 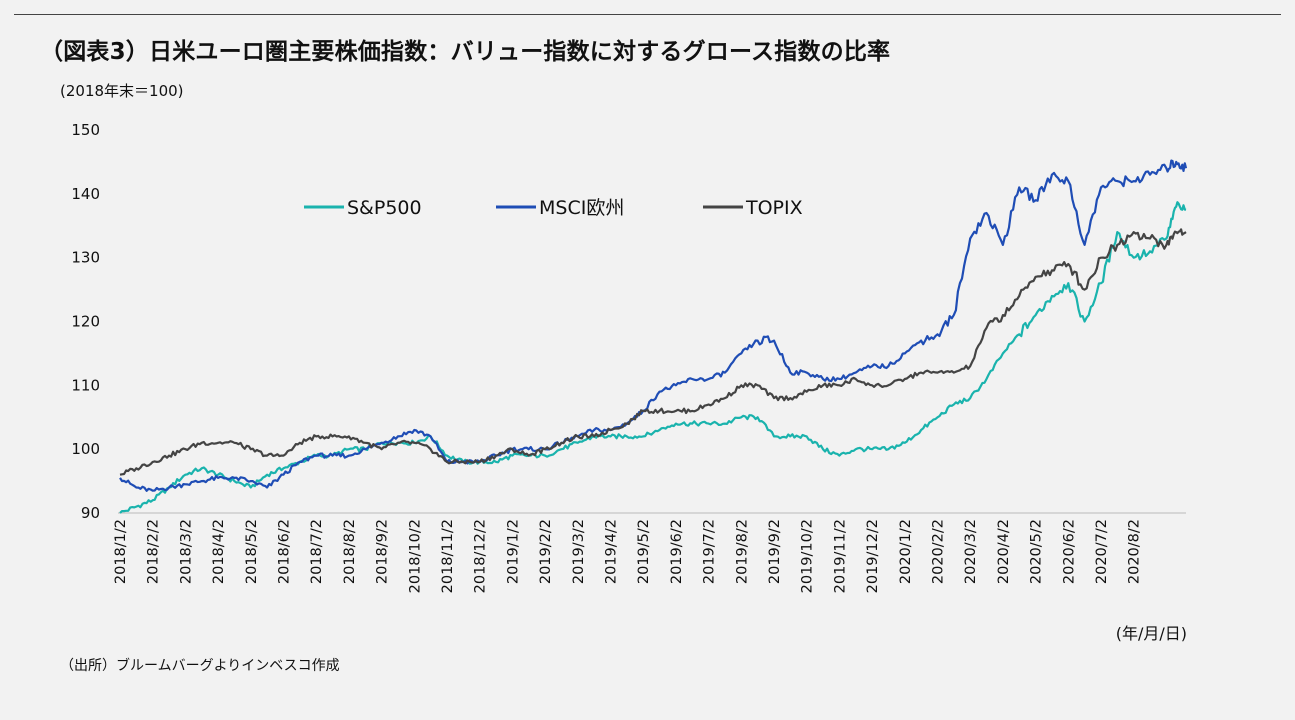 What do you see at coordinates (154, 551) in the screenshot?
I see `x-tick-label: 2018/2/2` at bounding box center [154, 551].